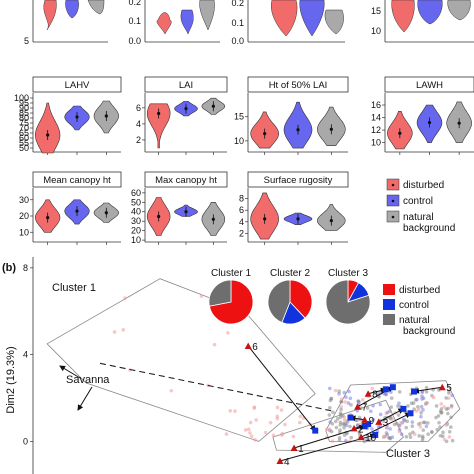  I want to click on point-label-9: 9, so click(372, 421).